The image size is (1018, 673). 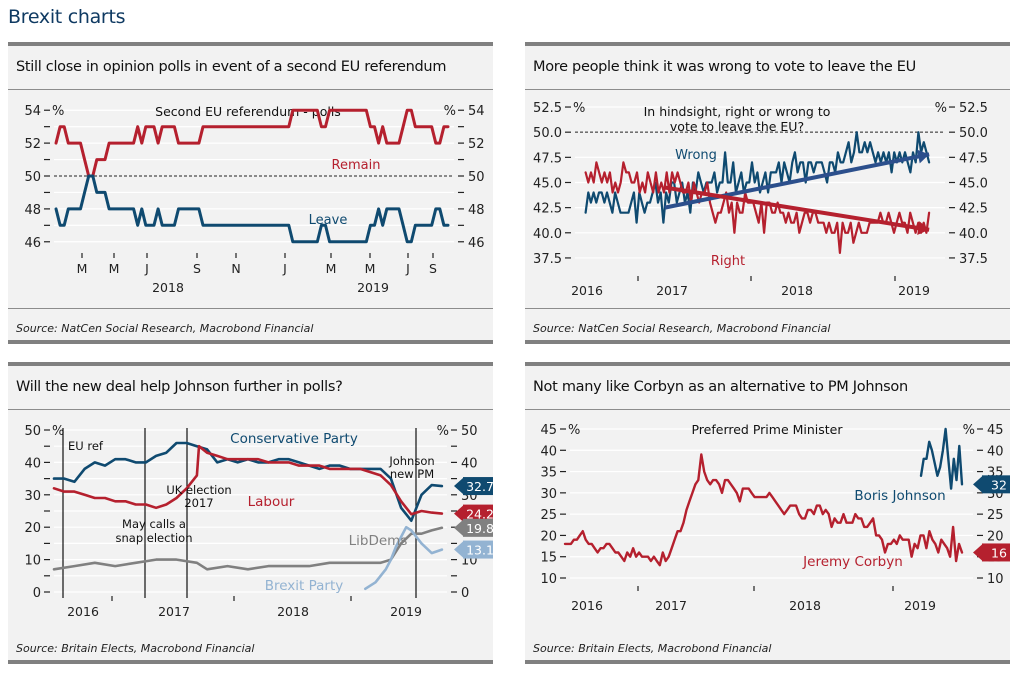 What do you see at coordinates (737, 111) in the screenshot?
I see `chart-title-line1: In hindsight, right or wrong to` at bounding box center [737, 111].